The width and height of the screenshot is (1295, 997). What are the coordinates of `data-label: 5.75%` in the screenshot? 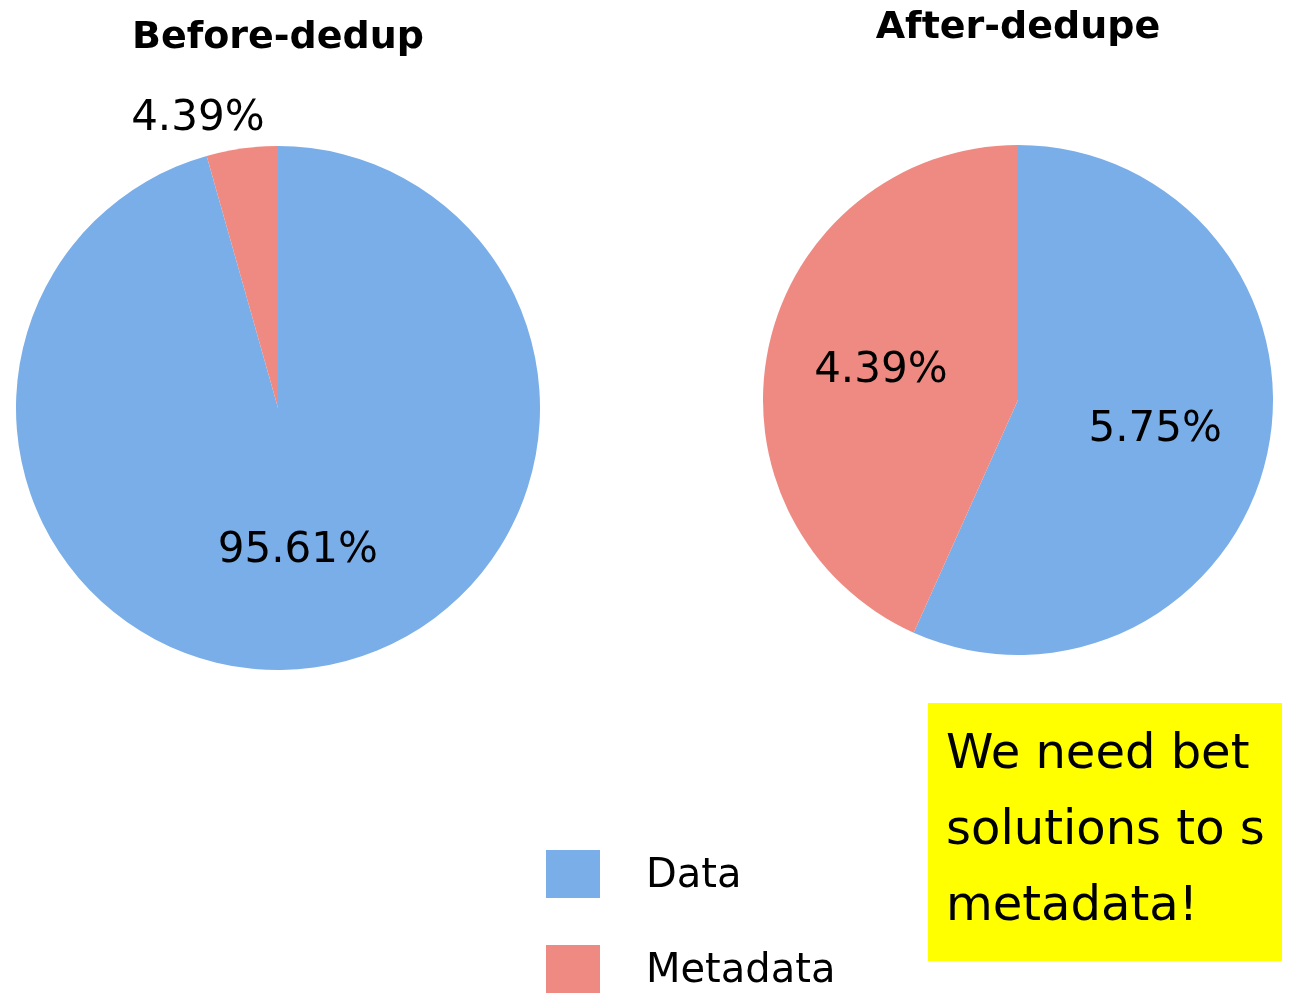 It's located at (1155, 426).